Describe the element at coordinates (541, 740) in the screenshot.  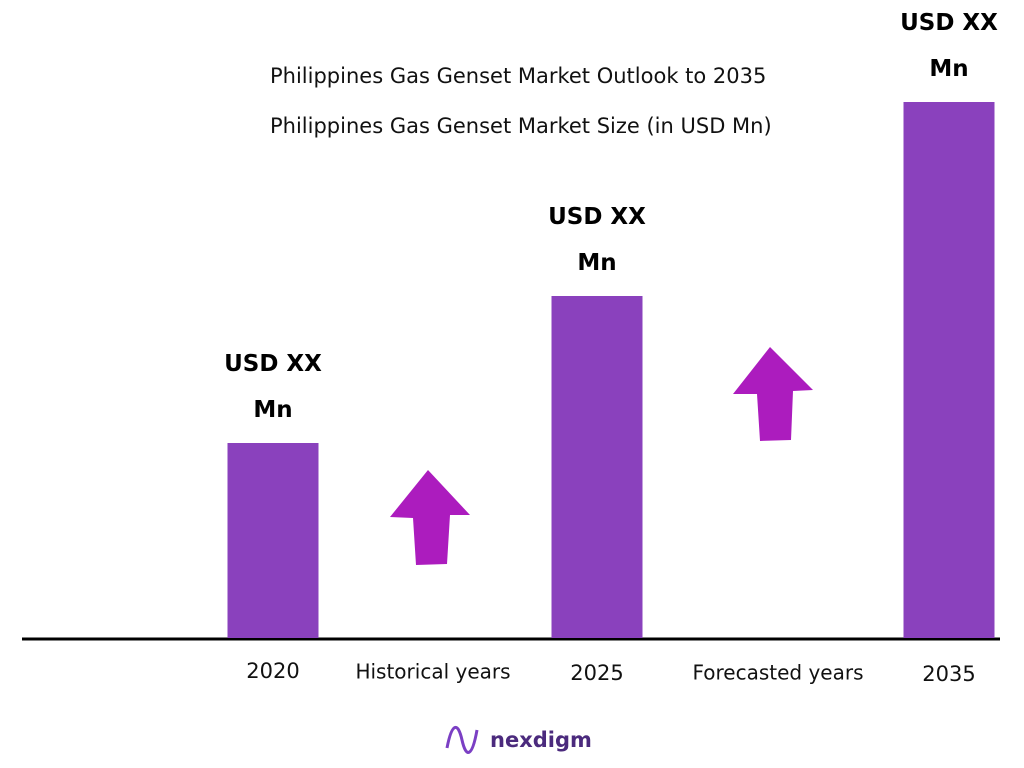
I see `logo: nexdigm` at that location.